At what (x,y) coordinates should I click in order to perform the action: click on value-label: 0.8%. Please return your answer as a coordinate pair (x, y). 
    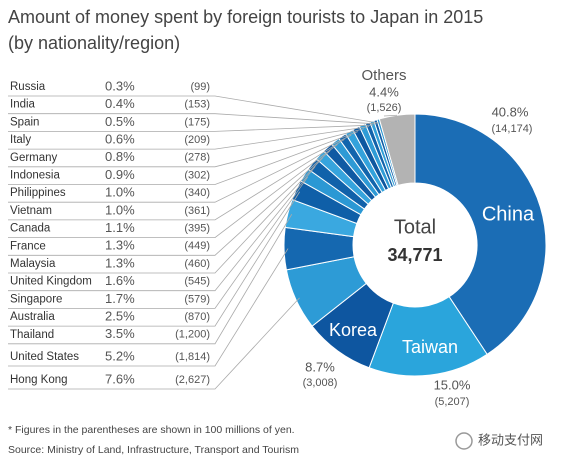
    Looking at the image, I should click on (120, 156).